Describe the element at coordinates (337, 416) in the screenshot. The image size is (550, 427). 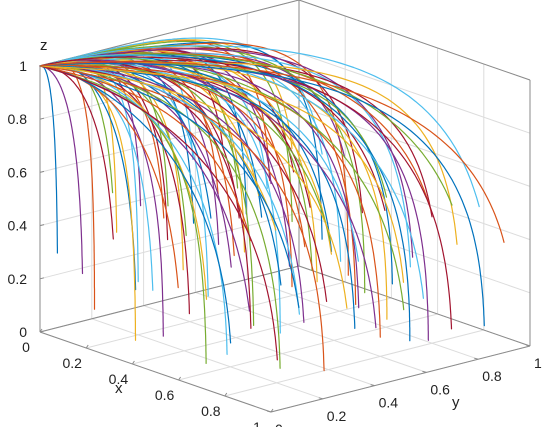
I see `y-tick-label: 0.2` at that location.